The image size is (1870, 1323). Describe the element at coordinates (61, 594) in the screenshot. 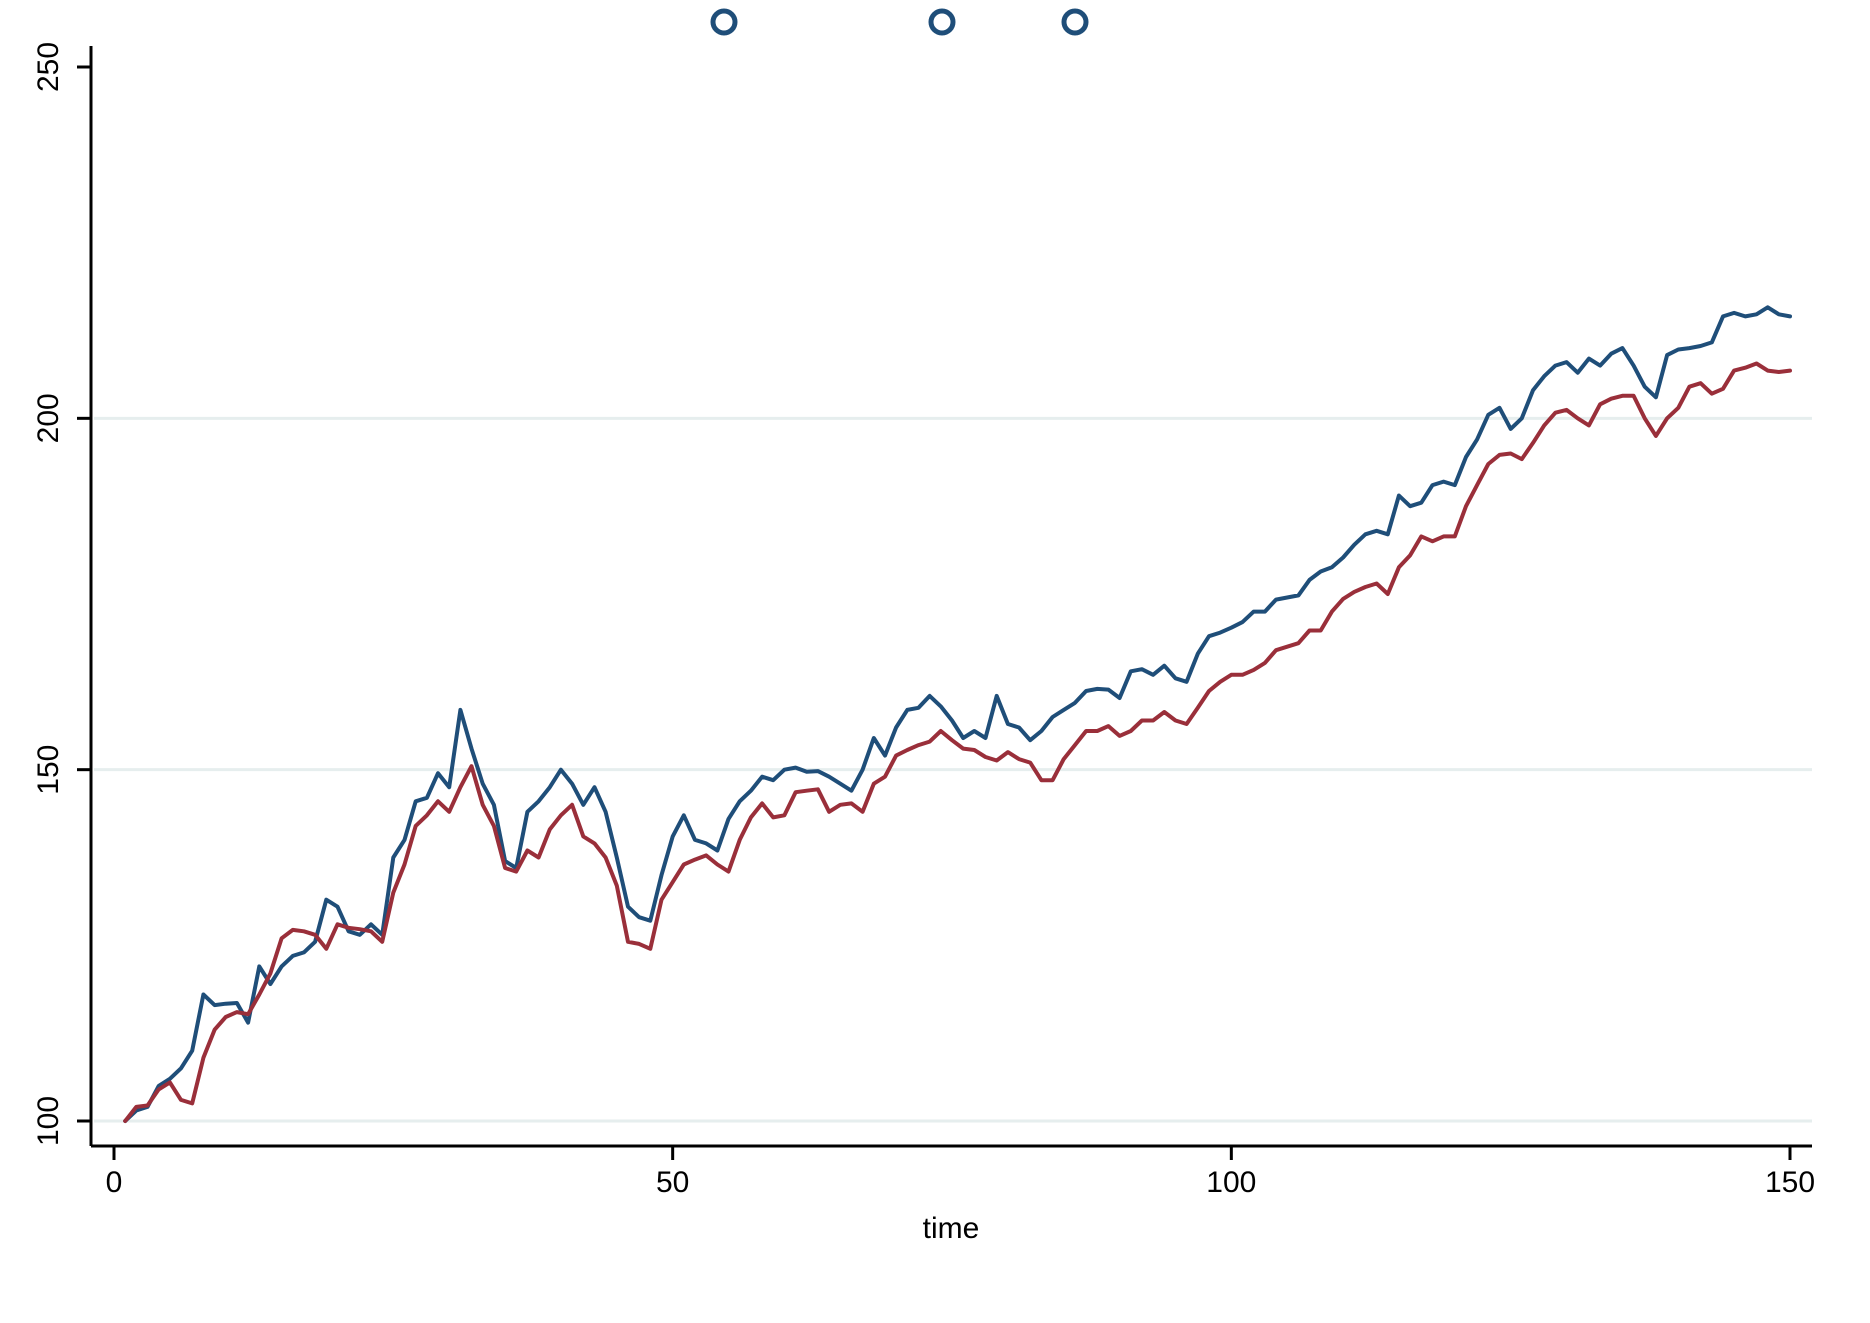

I see `y-ticks: 100 150 200 250` at that location.